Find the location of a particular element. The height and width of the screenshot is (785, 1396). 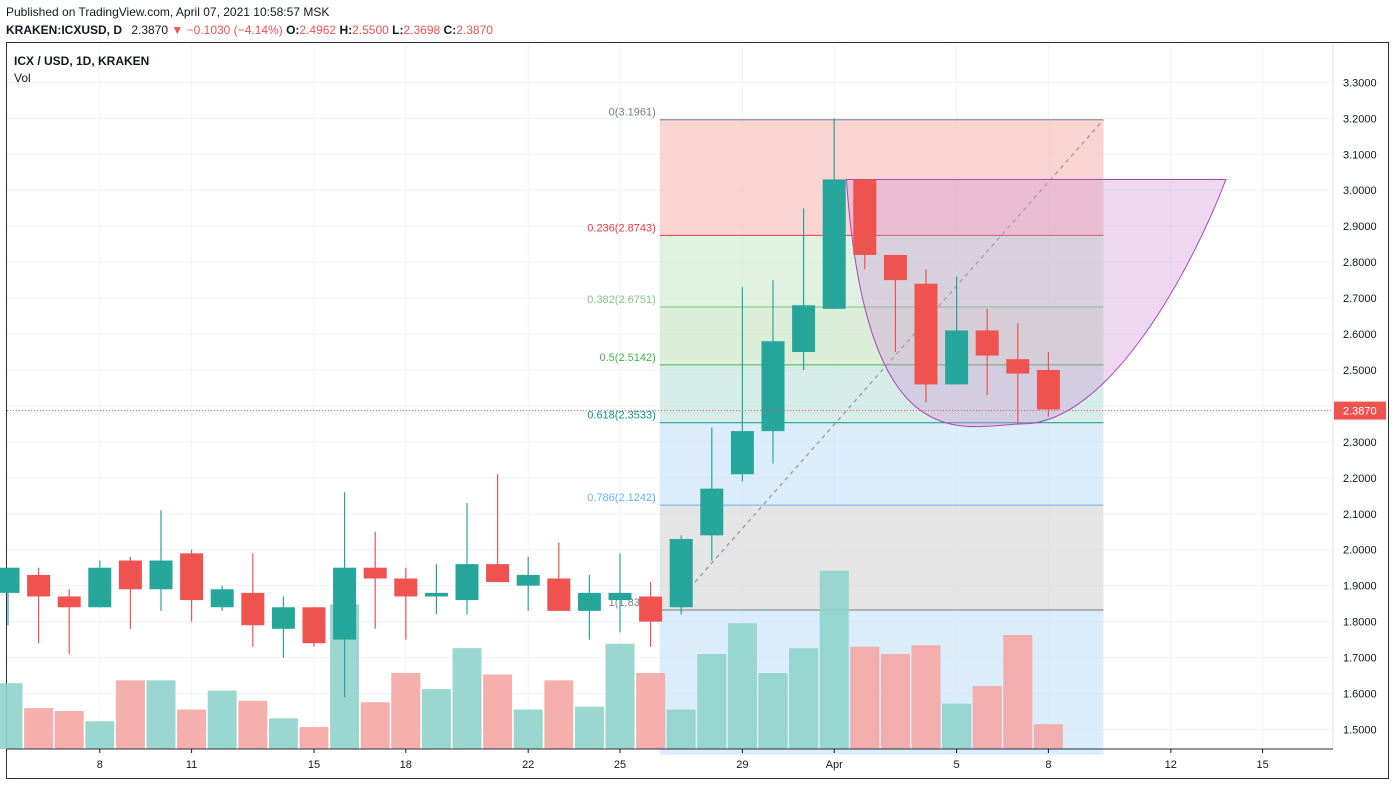

fib-level-label: 0.236(2.8743) is located at coordinates (621, 228).